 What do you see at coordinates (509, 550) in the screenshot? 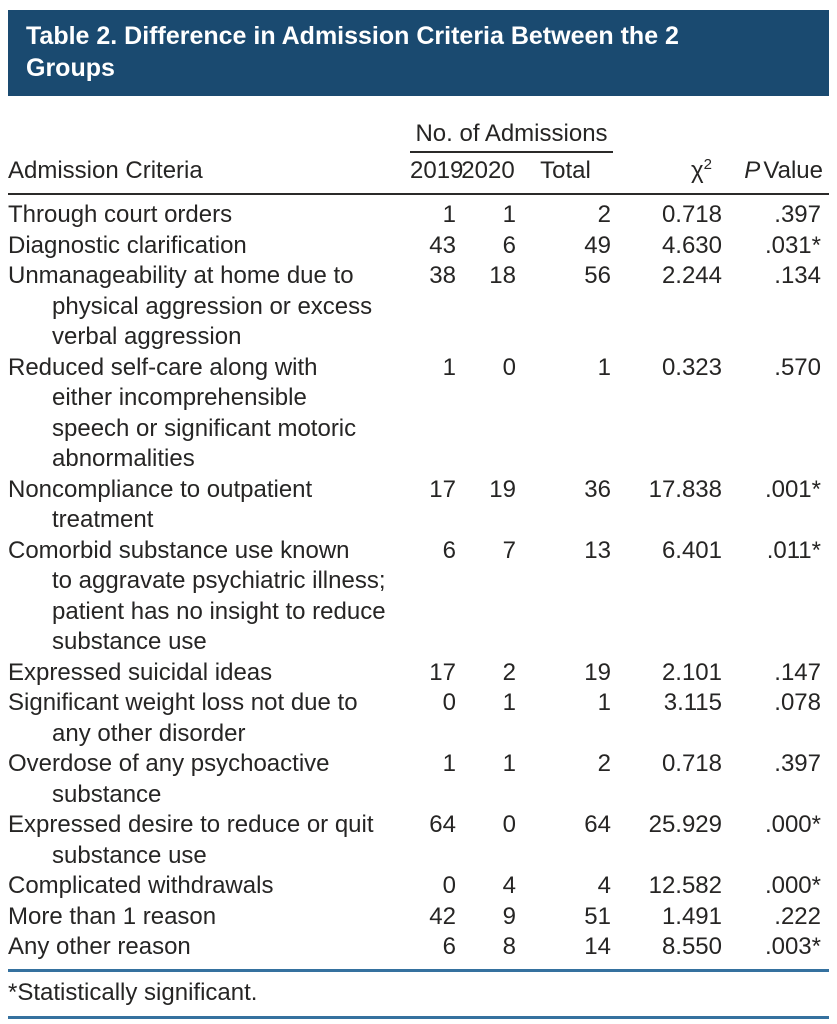
I see `value-2020-cell: 7` at bounding box center [509, 550].